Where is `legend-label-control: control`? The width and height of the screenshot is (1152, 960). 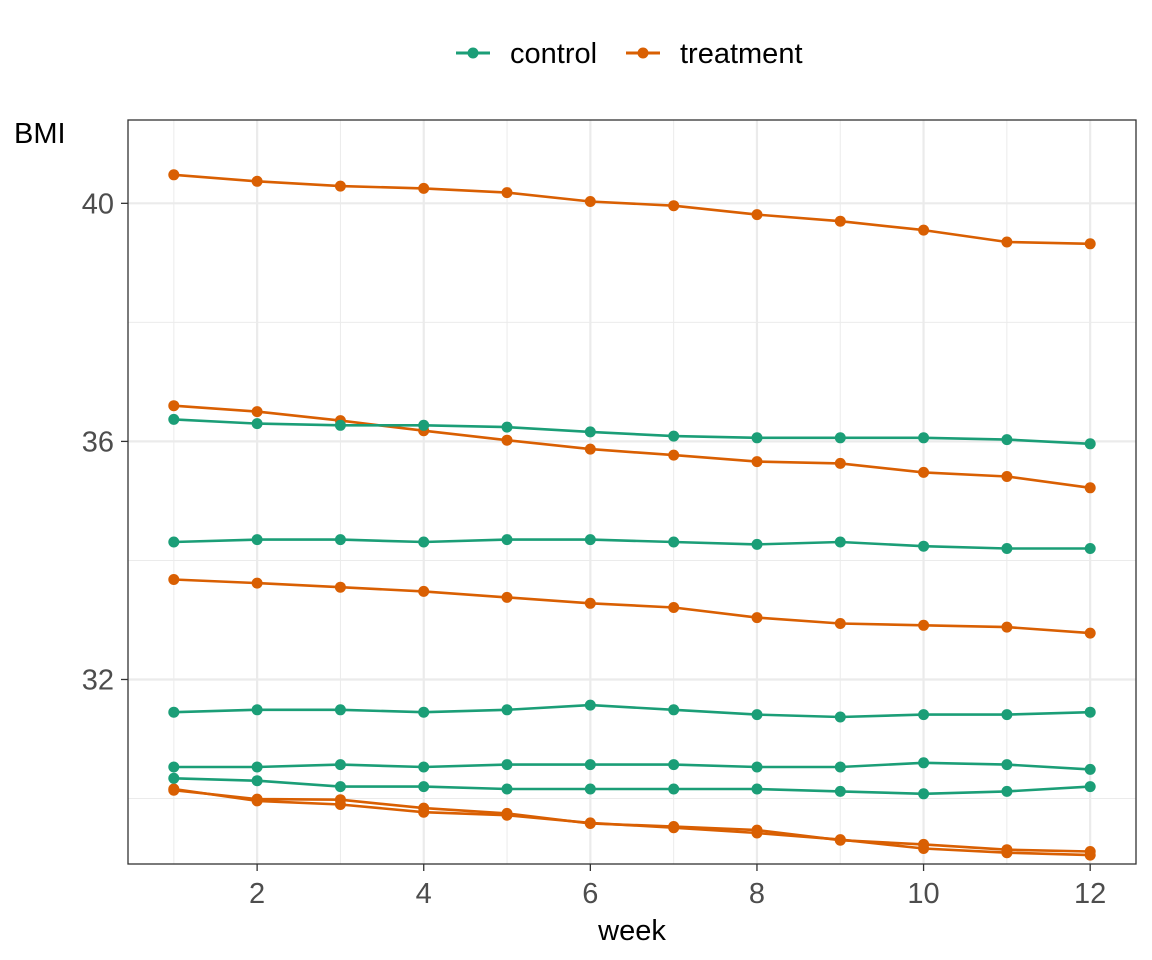 legend-label-control: control is located at coordinates (553, 54).